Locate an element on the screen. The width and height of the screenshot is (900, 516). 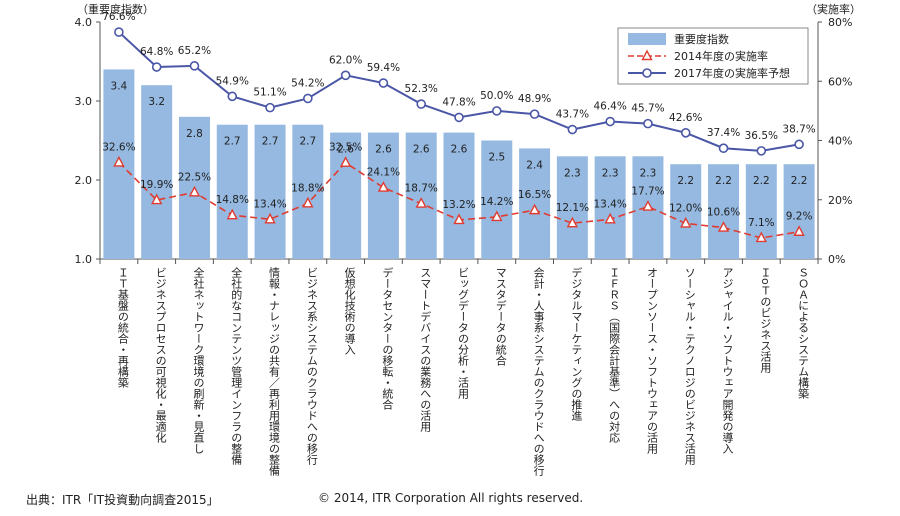
bar-value-label: 2.8 is located at coordinates (194, 134).